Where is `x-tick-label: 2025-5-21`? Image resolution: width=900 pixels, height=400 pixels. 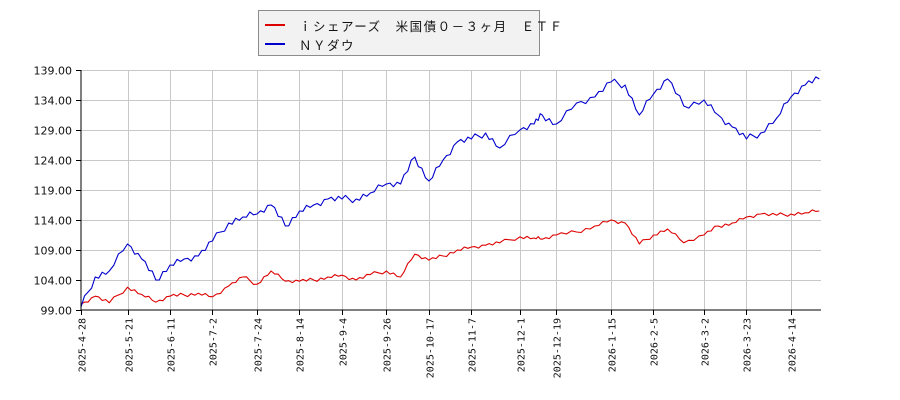
x-tick-label: 2025-5-21 is located at coordinates (130, 345).